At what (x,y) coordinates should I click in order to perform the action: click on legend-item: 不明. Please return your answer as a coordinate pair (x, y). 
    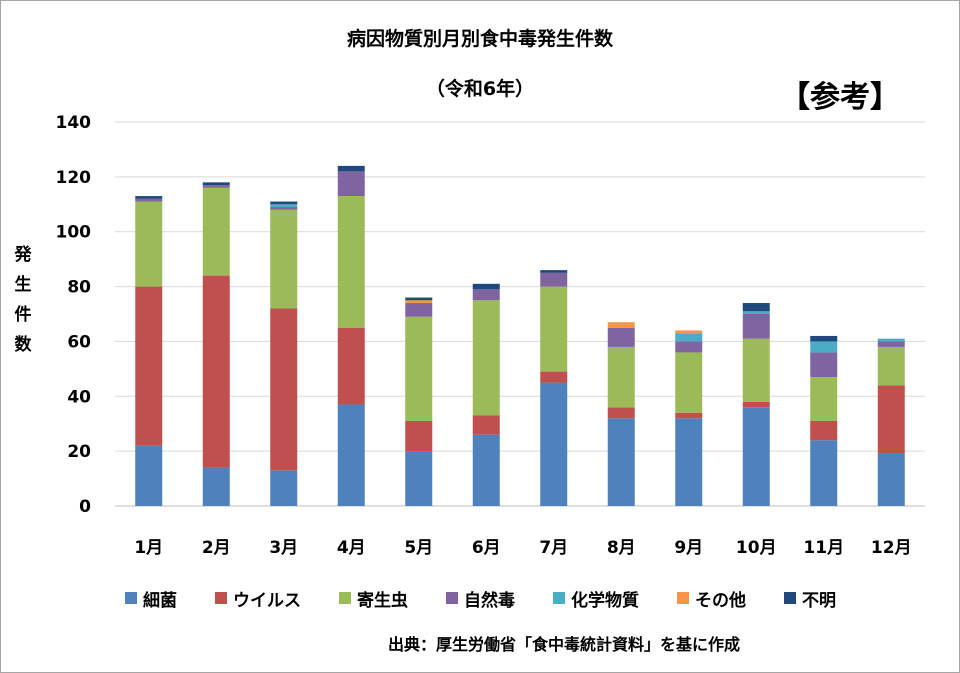
    Looking at the image, I should click on (810, 598).